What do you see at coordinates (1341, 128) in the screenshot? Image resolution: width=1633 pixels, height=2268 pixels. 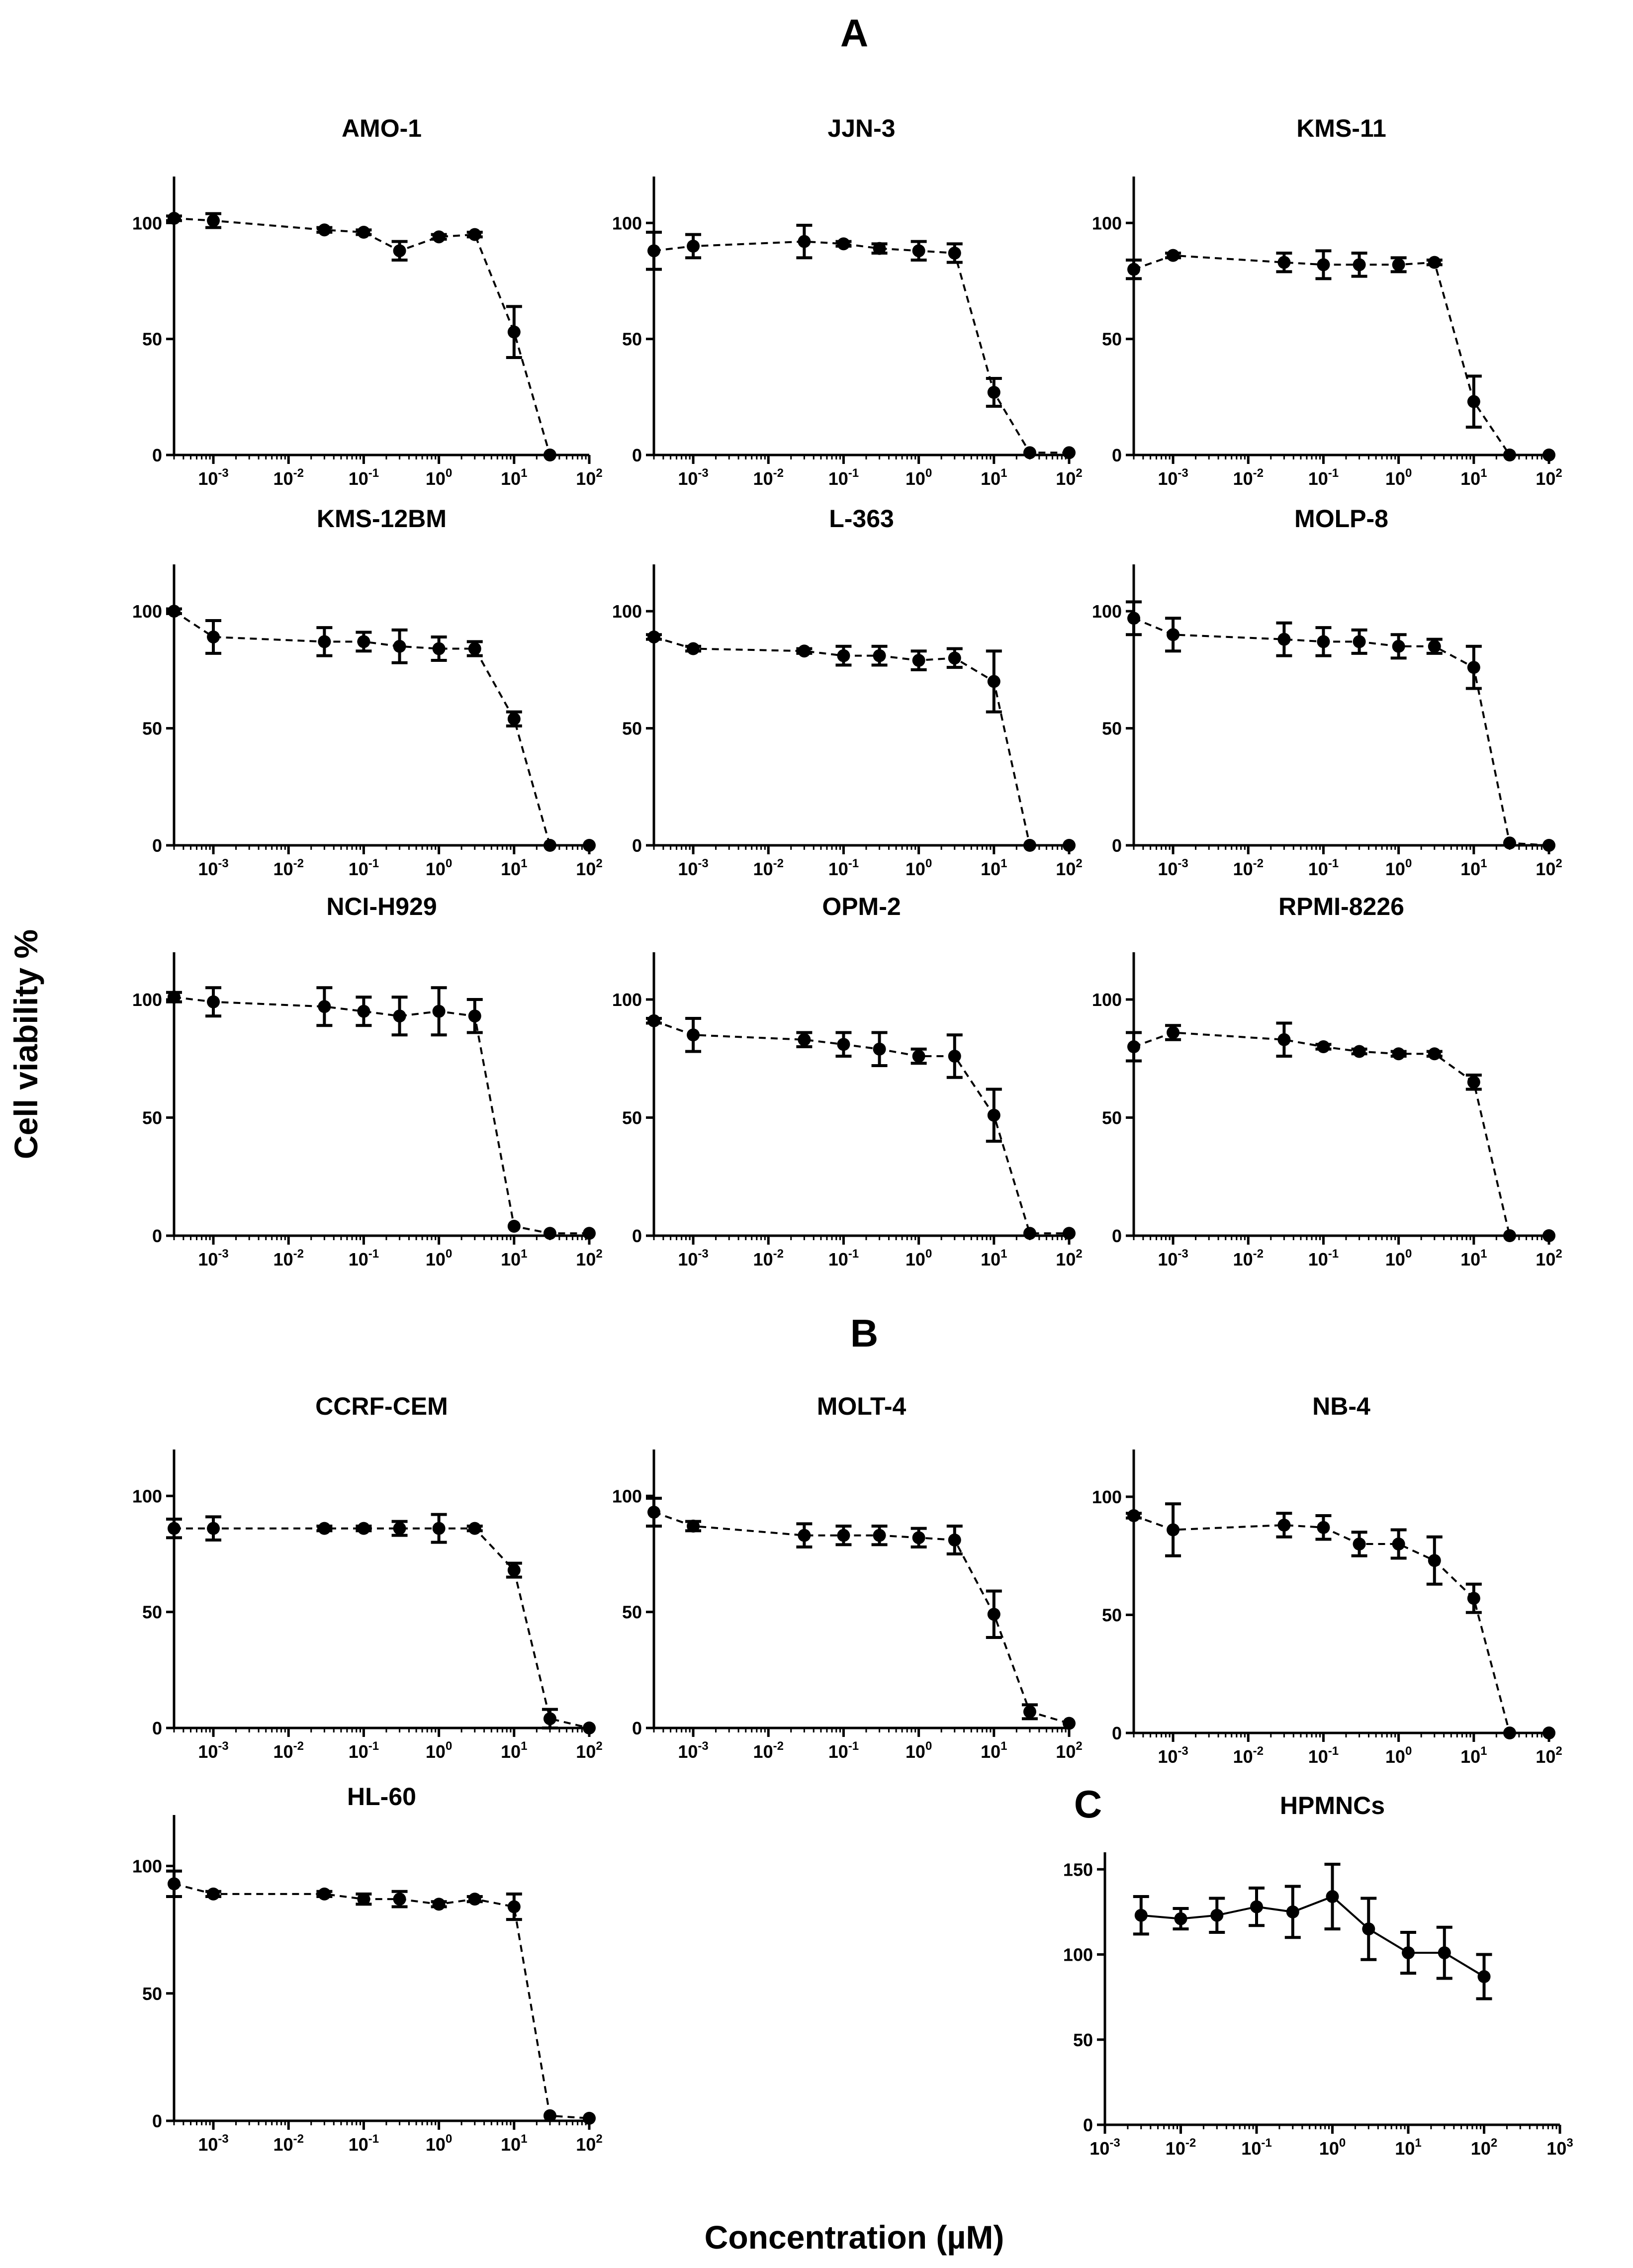 I see `chart-title: KMS-11` at bounding box center [1341, 128].